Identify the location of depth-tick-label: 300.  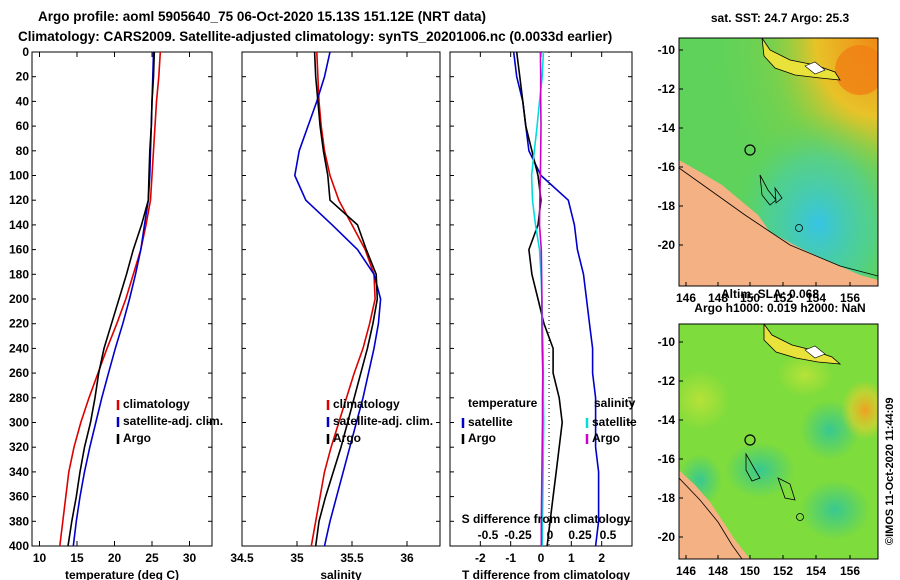
(19, 423).